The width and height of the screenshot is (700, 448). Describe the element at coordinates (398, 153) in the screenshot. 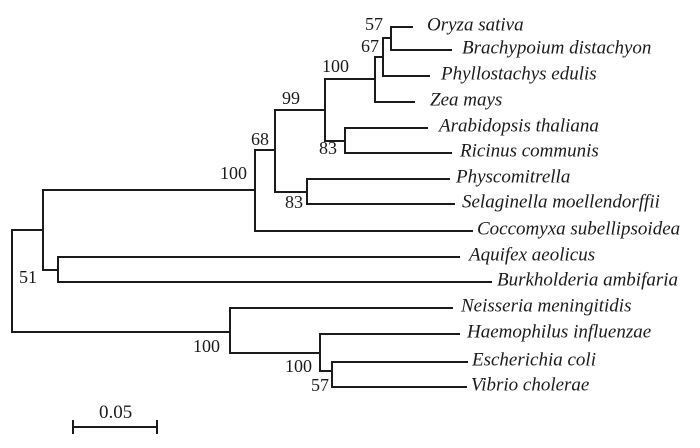

I see `branch-ricinus-communis` at that location.